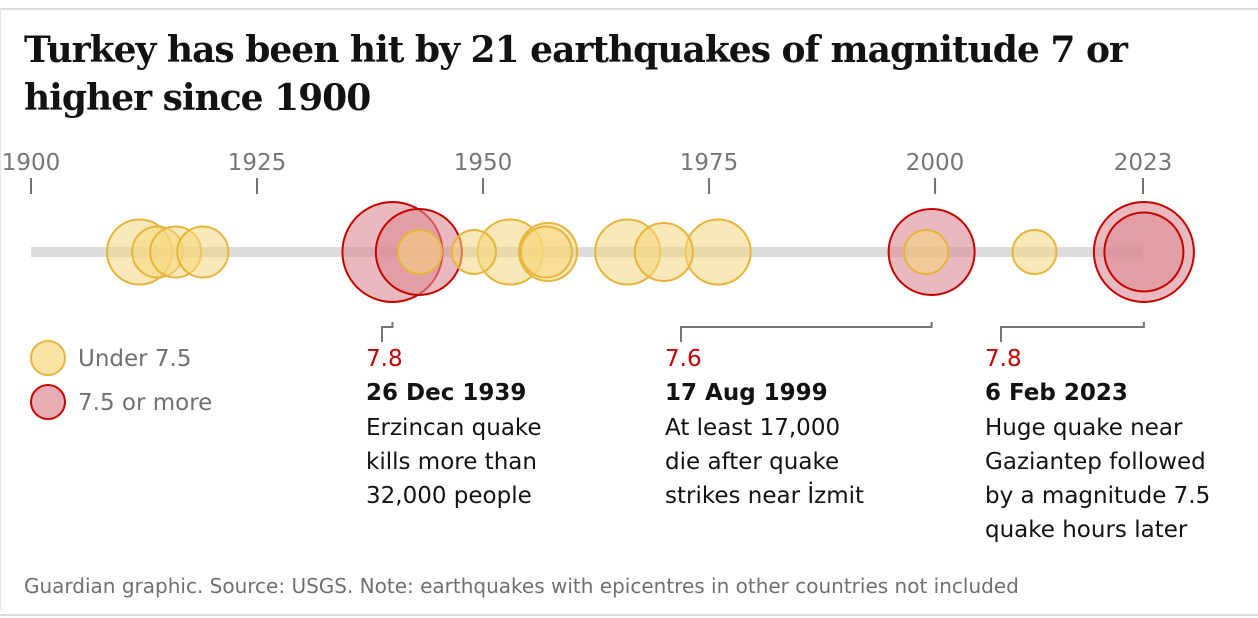 The image size is (1258, 618). I want to click on annotation-text: strikes near İzmit, so click(764, 495).